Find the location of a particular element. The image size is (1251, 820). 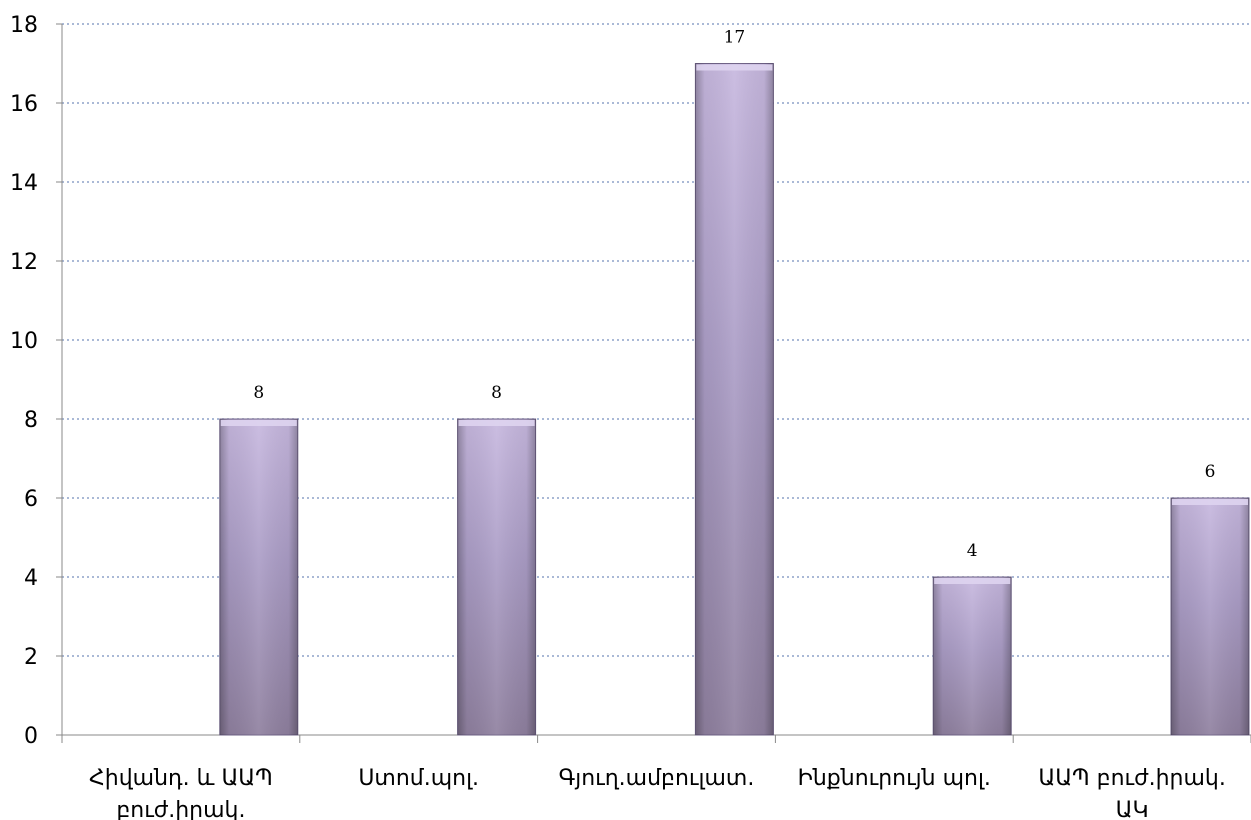

y-tick-label: 4 is located at coordinates (31, 578).